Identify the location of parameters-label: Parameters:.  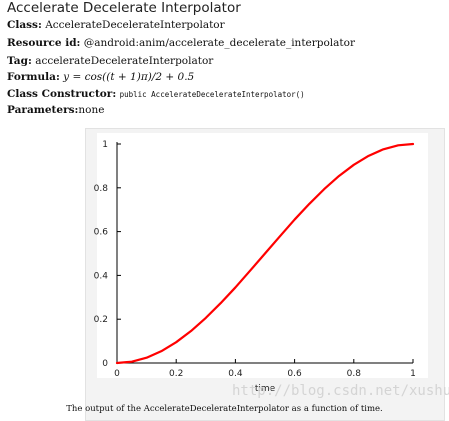
(43, 110).